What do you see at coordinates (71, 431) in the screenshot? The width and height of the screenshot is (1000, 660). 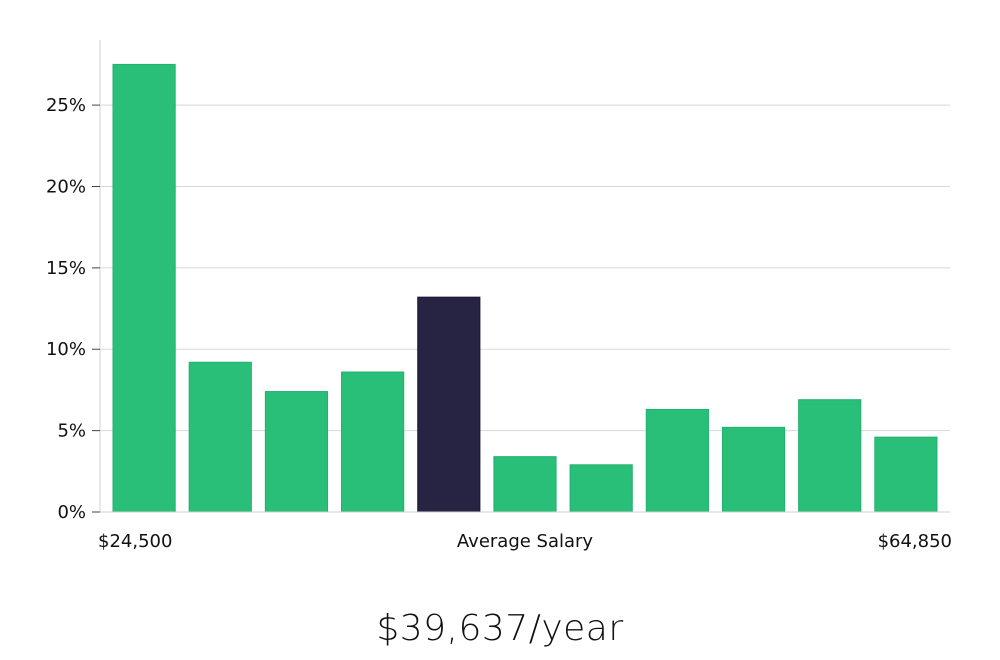 I see `y-tick-label: 5%` at bounding box center [71, 431].